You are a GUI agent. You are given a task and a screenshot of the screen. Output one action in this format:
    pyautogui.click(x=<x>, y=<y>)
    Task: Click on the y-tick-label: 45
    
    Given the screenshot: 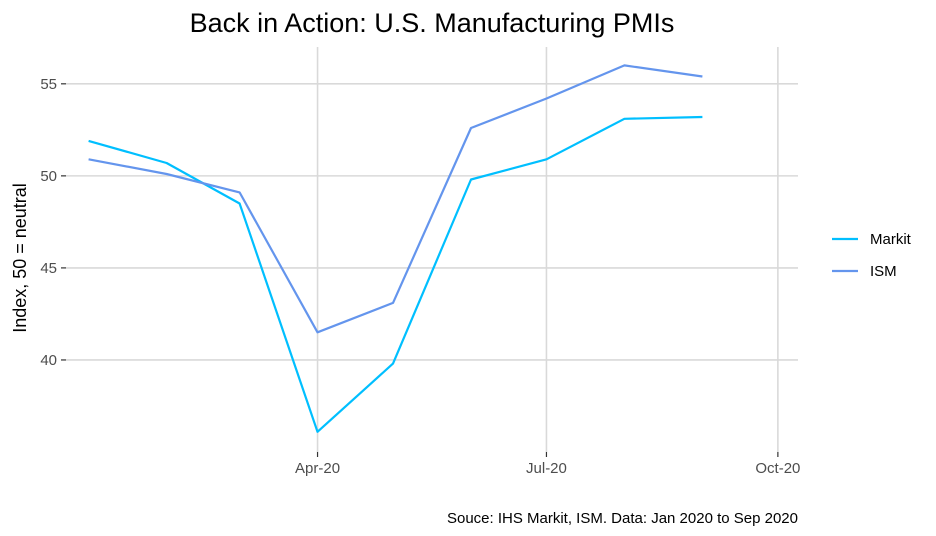 What is the action you would take?
    pyautogui.click(x=48, y=268)
    